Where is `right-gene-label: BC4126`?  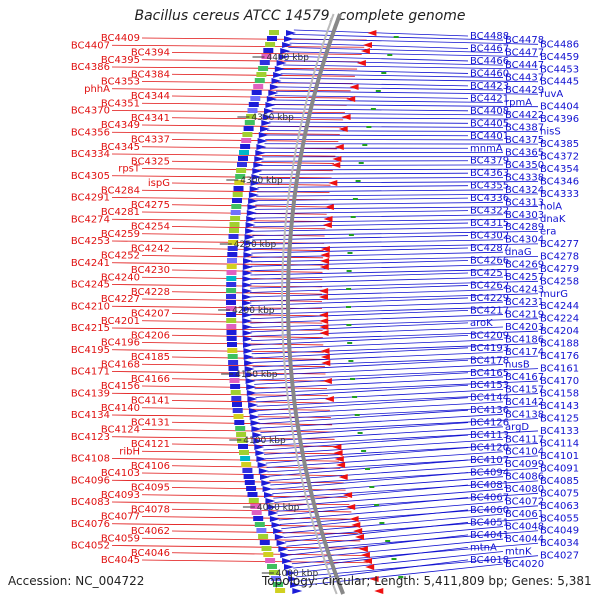
right-gene-label: BC4126 is located at coordinates (489, 423).